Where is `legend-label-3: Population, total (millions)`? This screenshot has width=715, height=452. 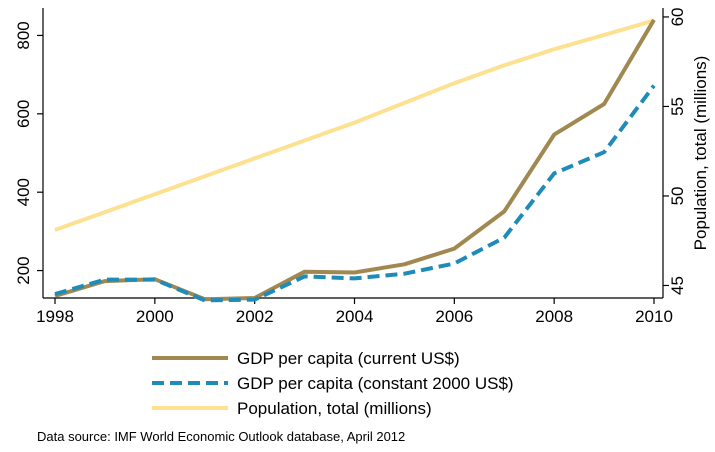
legend-label-3: Population, total (millions) is located at coordinates (334, 408).